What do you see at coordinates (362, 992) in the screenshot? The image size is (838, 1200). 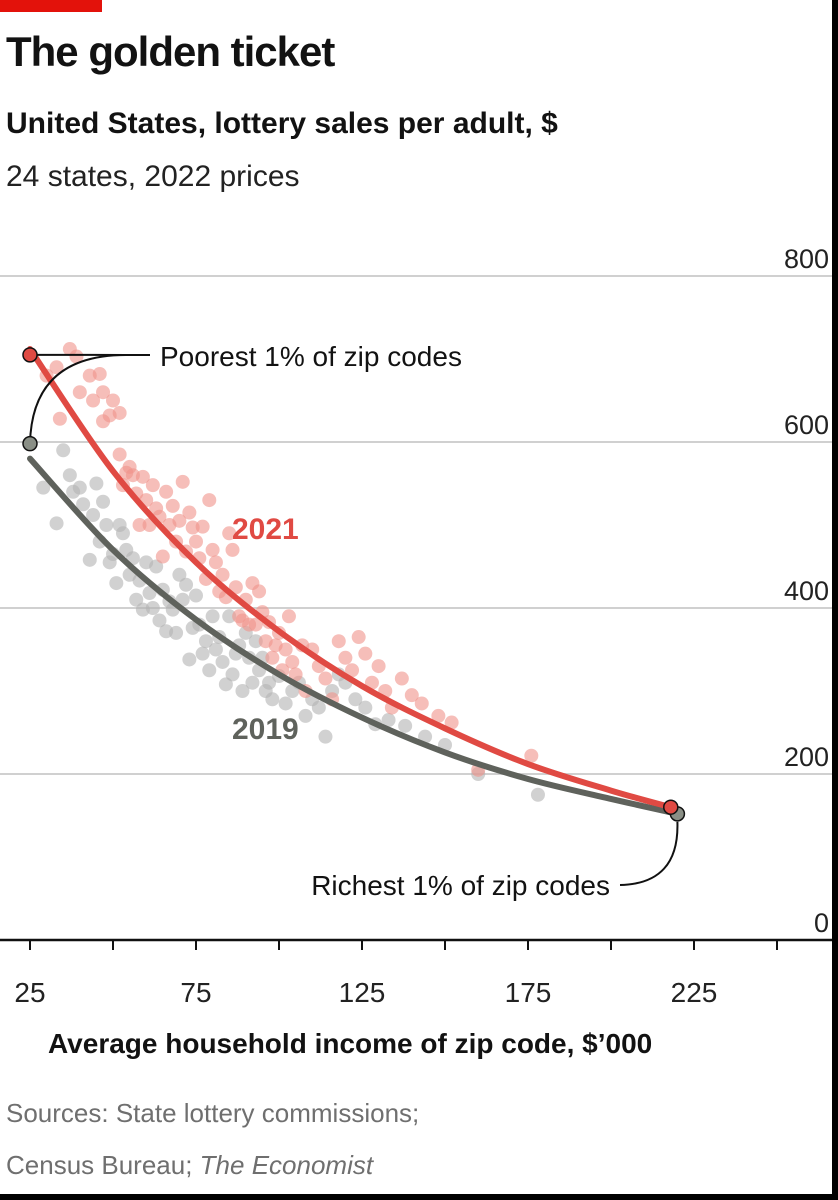 I see `x-tick-label: 125` at bounding box center [362, 992].